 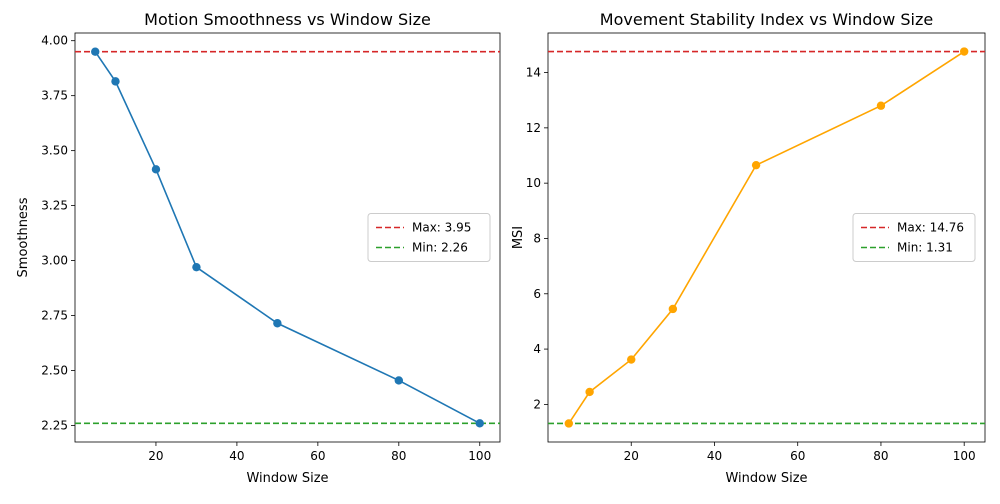 What do you see at coordinates (287, 19) in the screenshot?
I see `chart-title: Motion Smoothness vs Window Size` at bounding box center [287, 19].